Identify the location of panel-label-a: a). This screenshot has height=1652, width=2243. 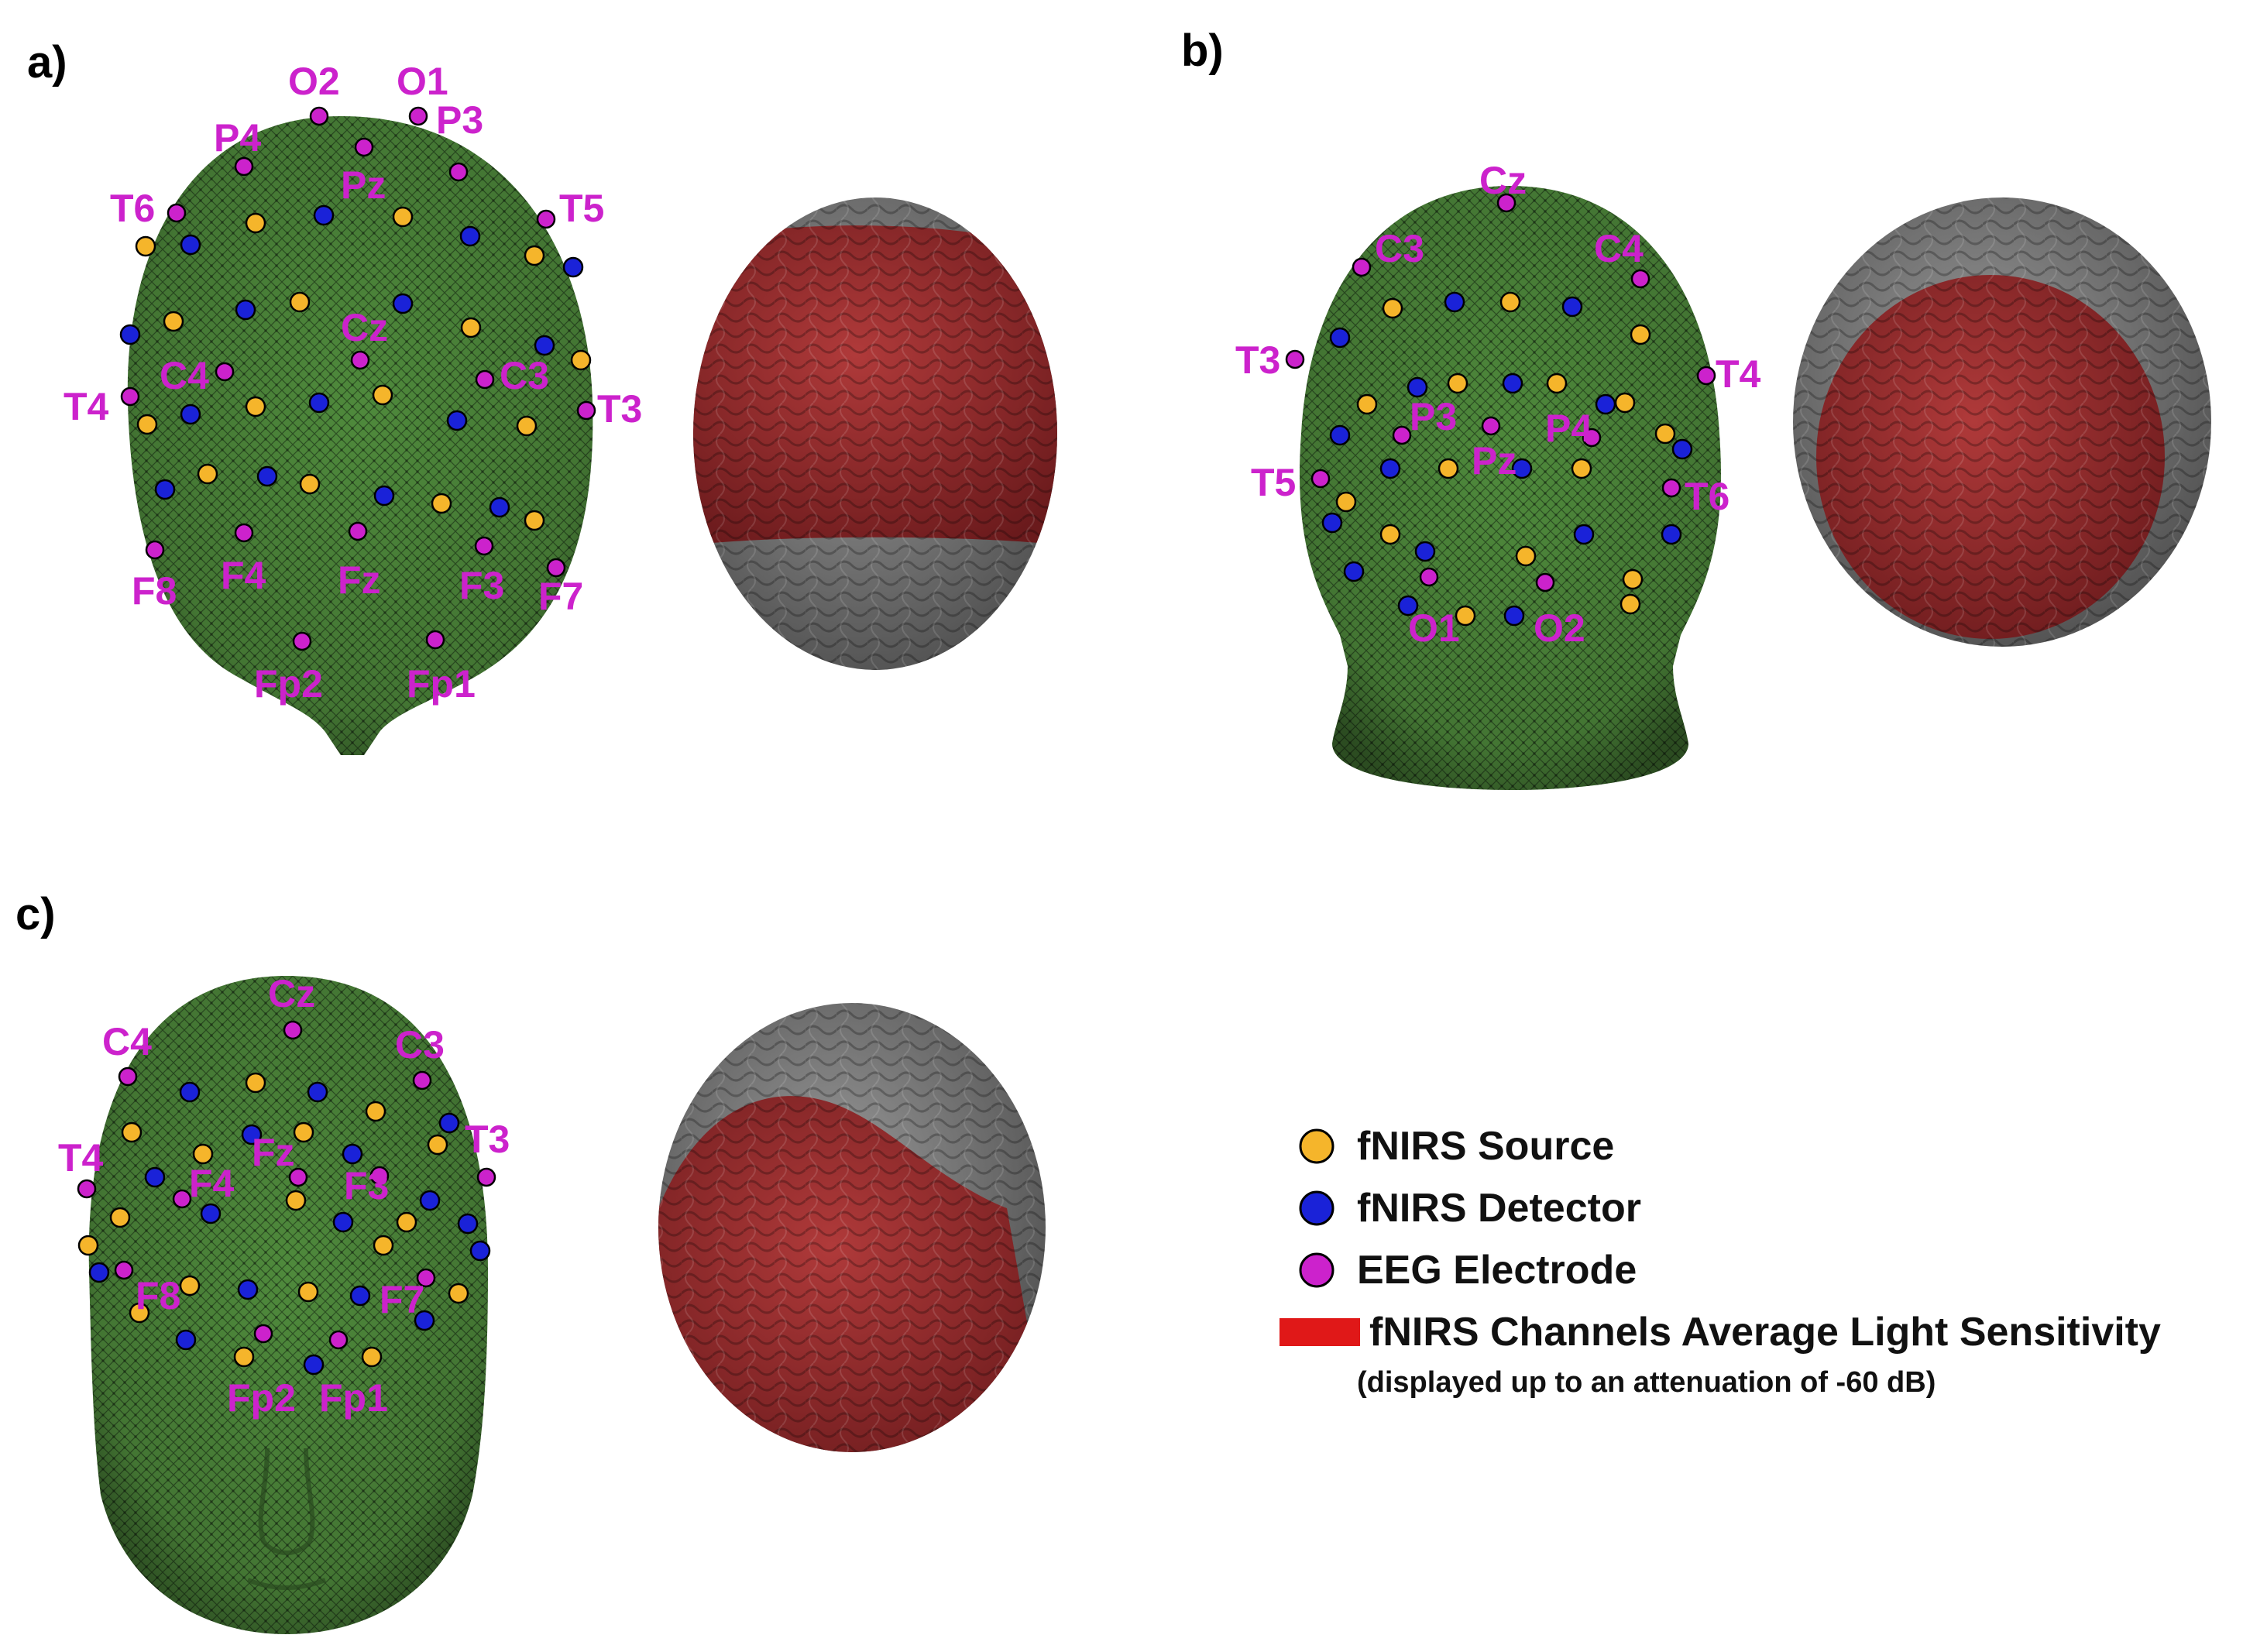
(47, 63).